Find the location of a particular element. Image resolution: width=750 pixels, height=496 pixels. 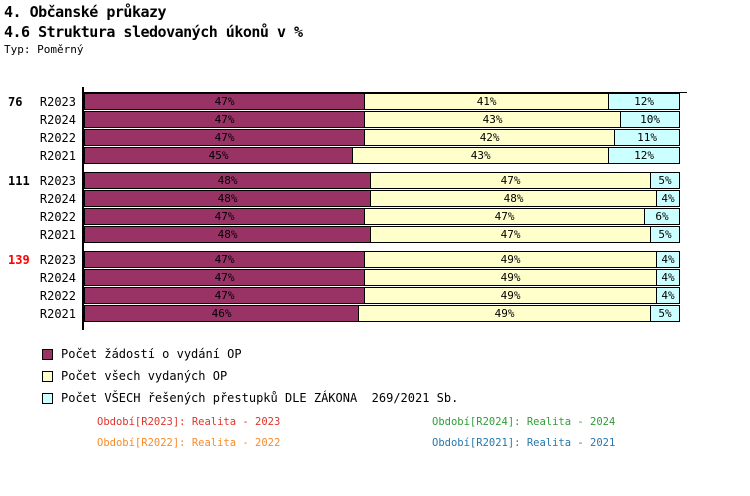

bar-segment: 12% is located at coordinates (644, 101).